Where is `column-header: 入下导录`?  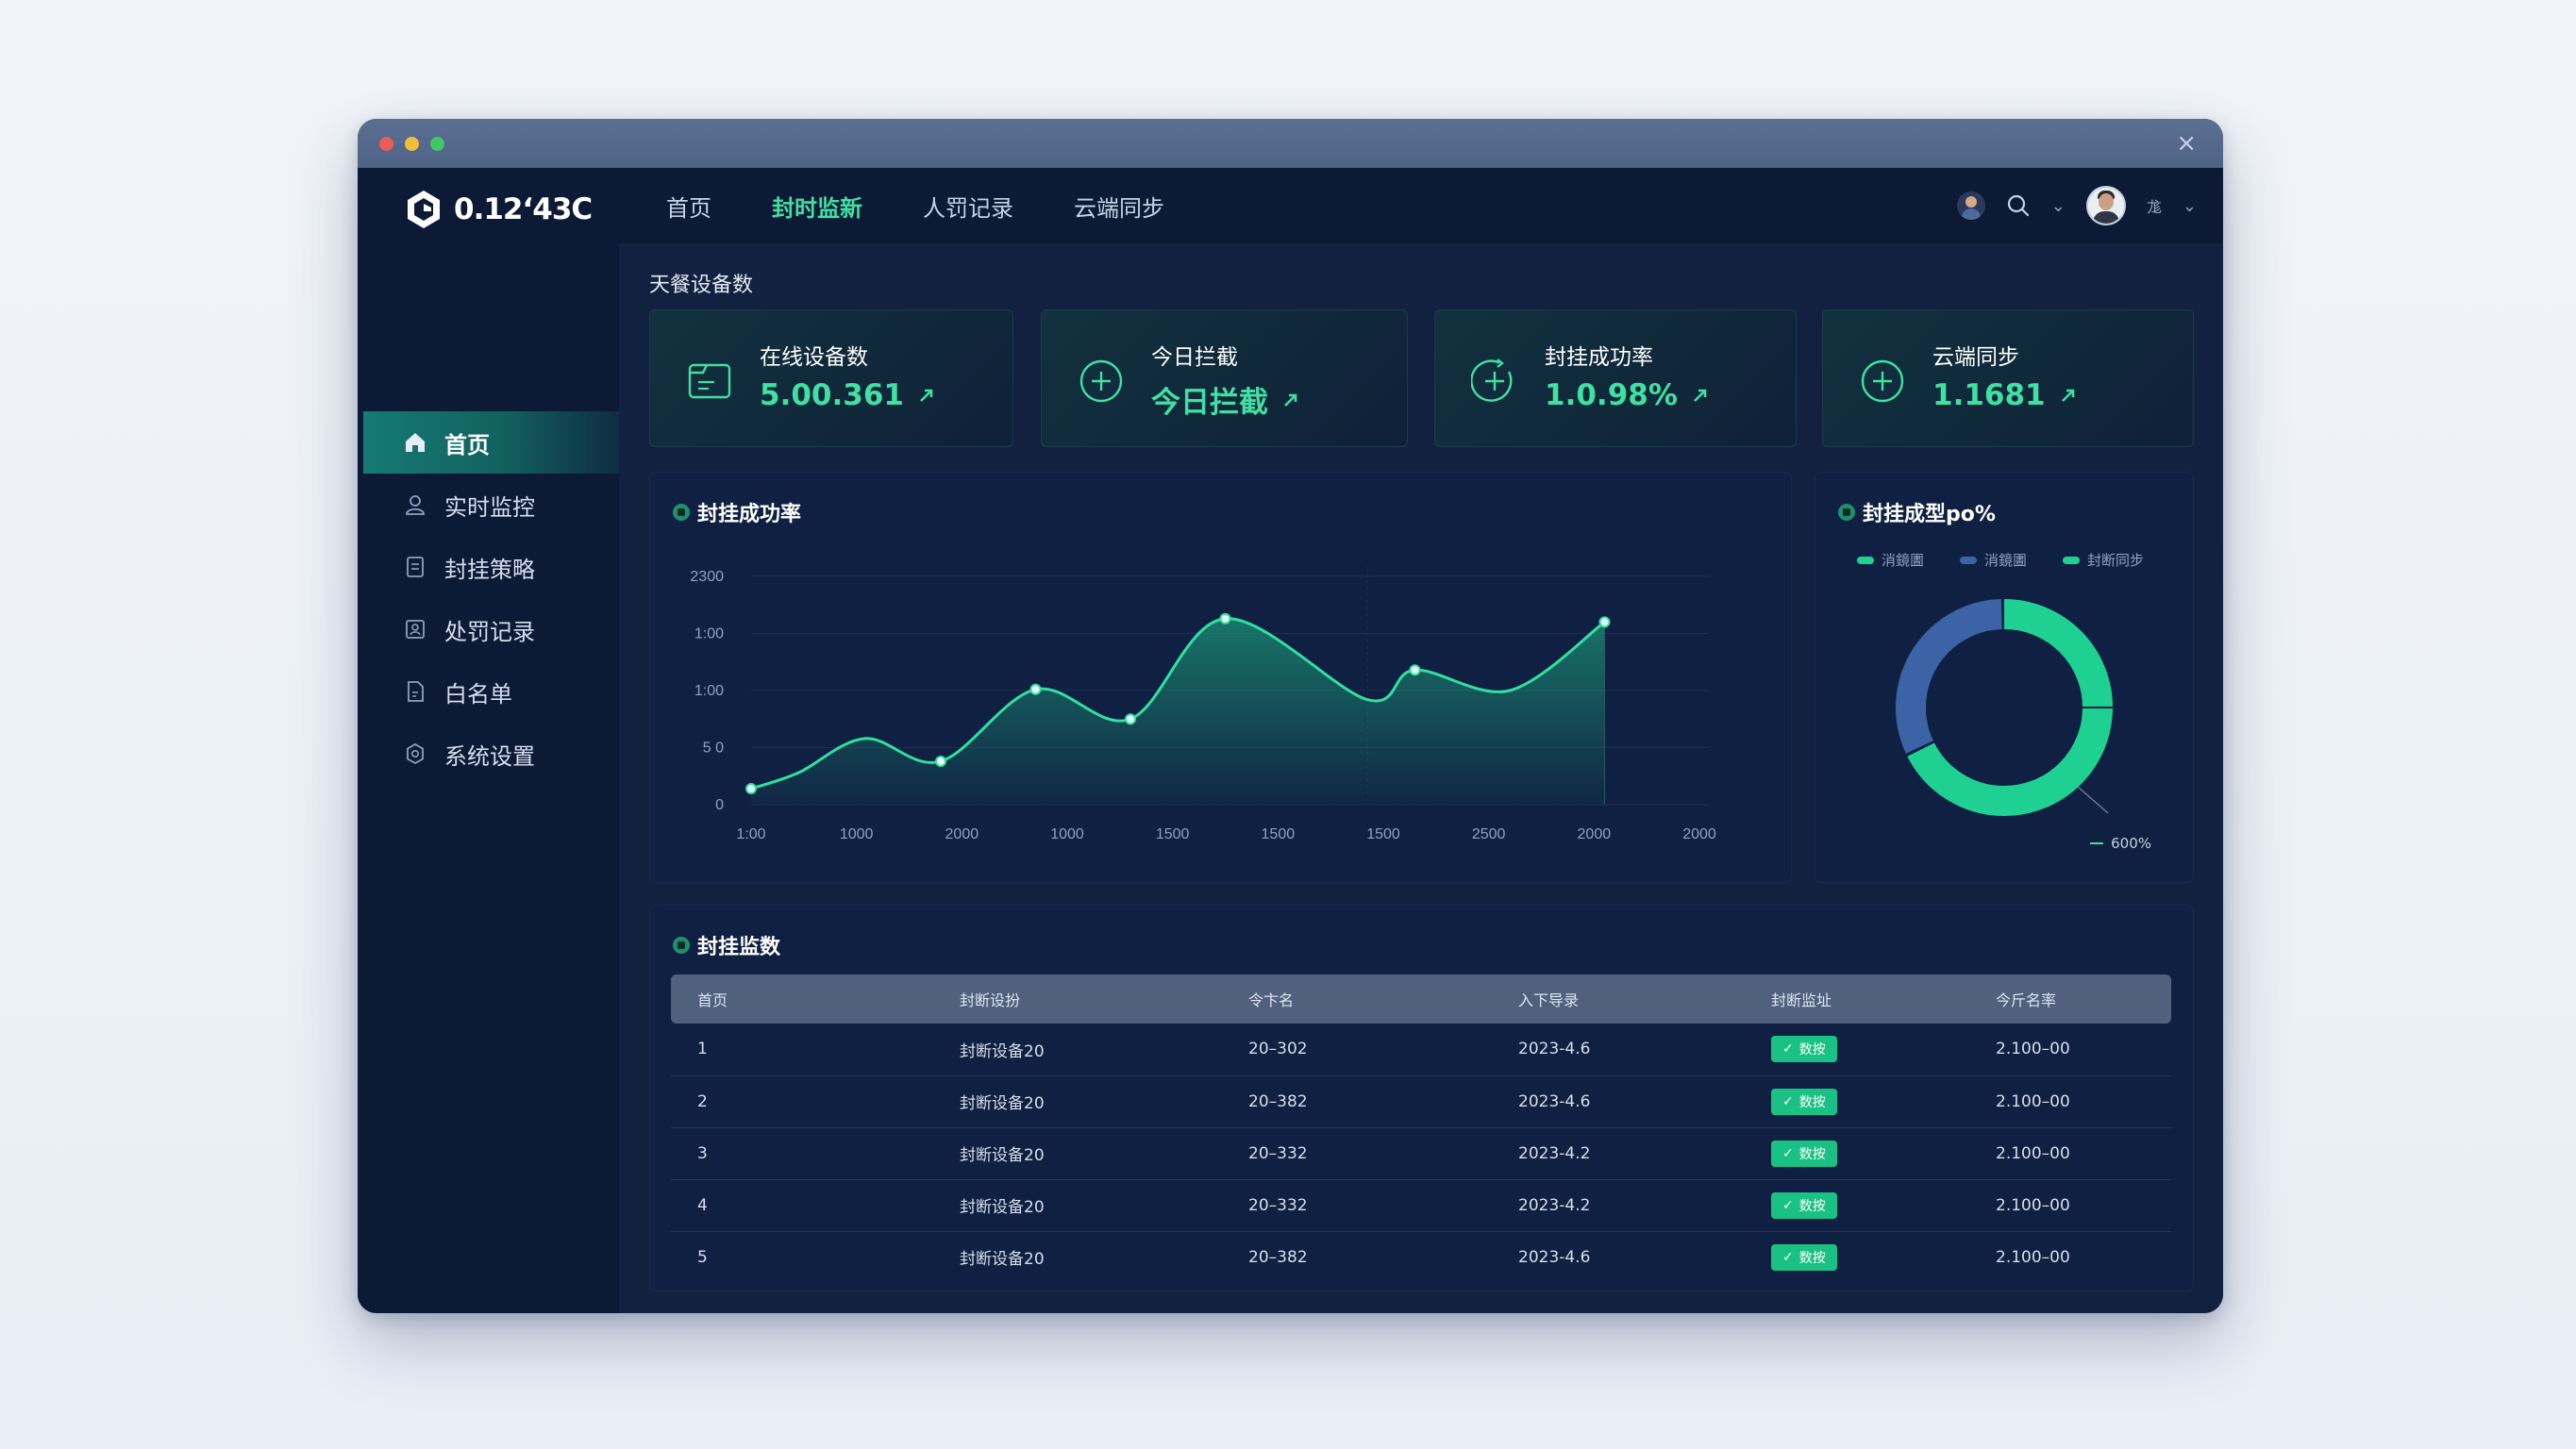 column-header: 入下导录 is located at coordinates (1618, 999).